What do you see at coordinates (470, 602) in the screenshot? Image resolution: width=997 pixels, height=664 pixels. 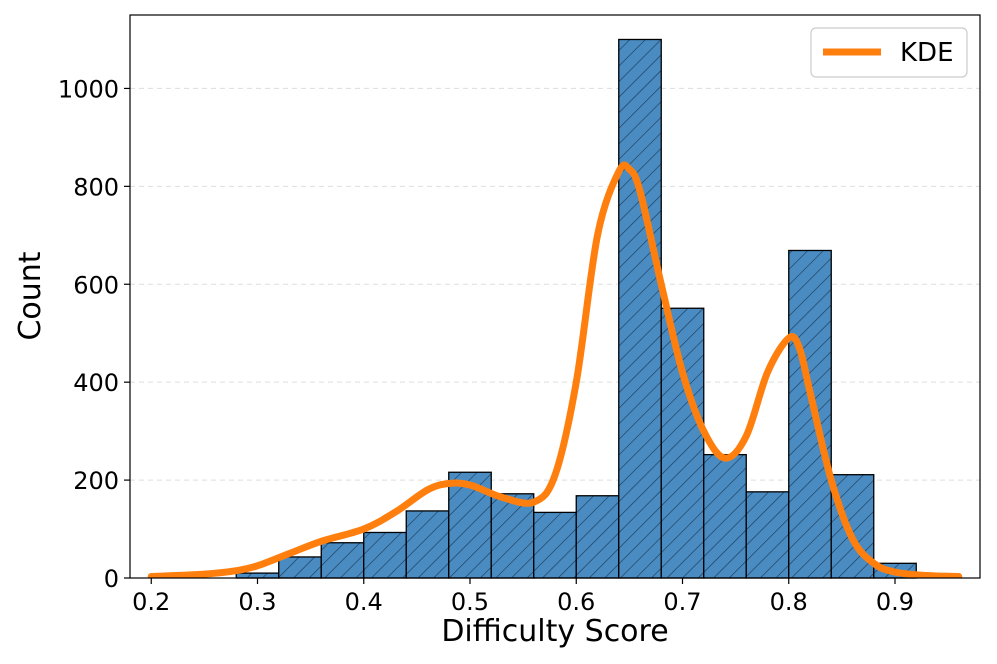 I see `x-tick-label: 0.5` at bounding box center [470, 602].